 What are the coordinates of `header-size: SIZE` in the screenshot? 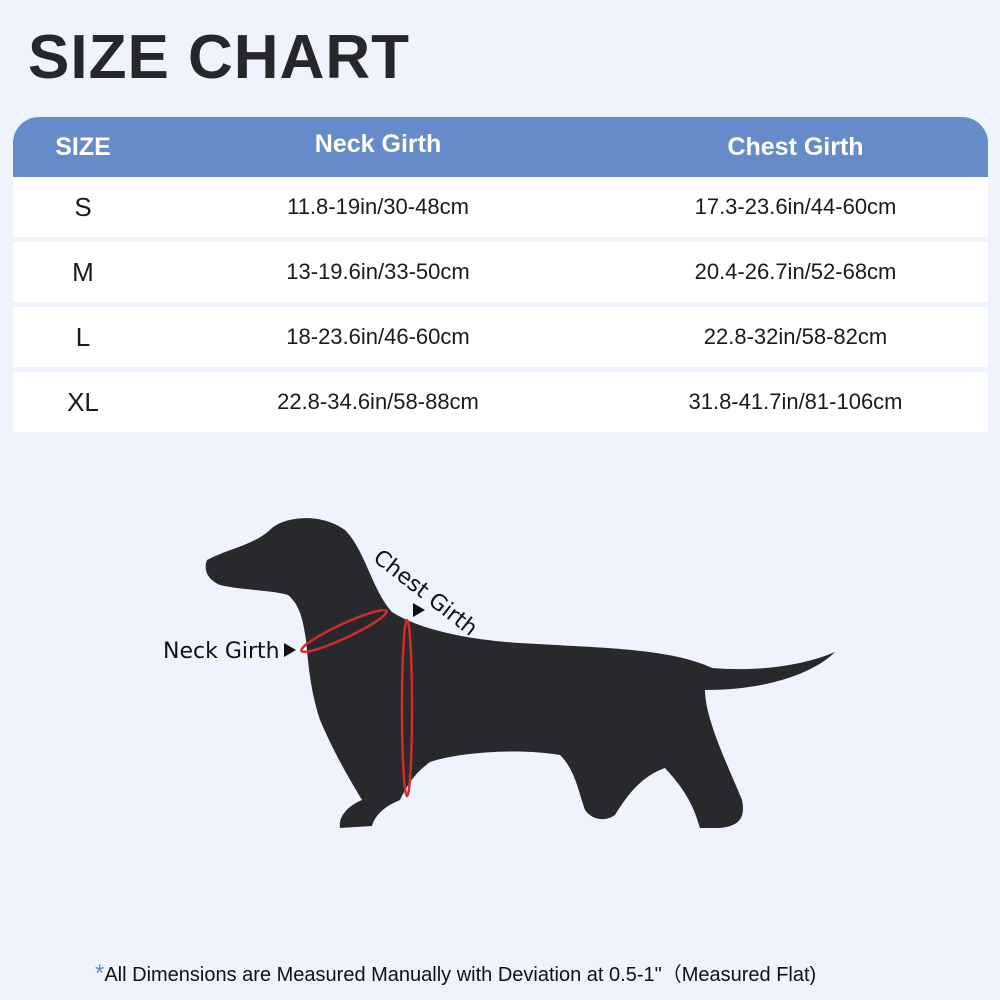 It's located at (83, 146).